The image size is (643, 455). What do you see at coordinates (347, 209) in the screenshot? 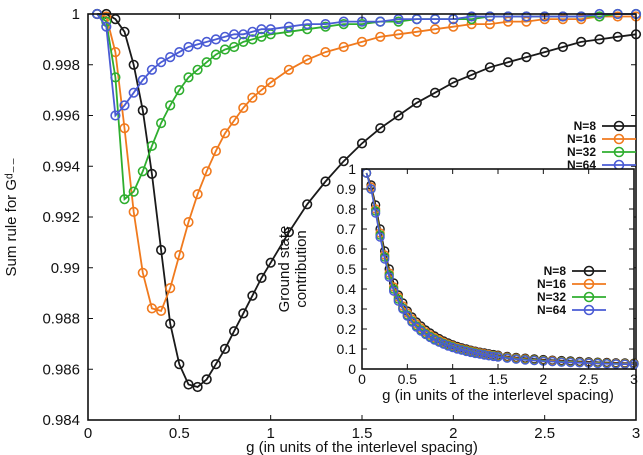
I see `y-tick-label: 0.8` at bounding box center [347, 209].